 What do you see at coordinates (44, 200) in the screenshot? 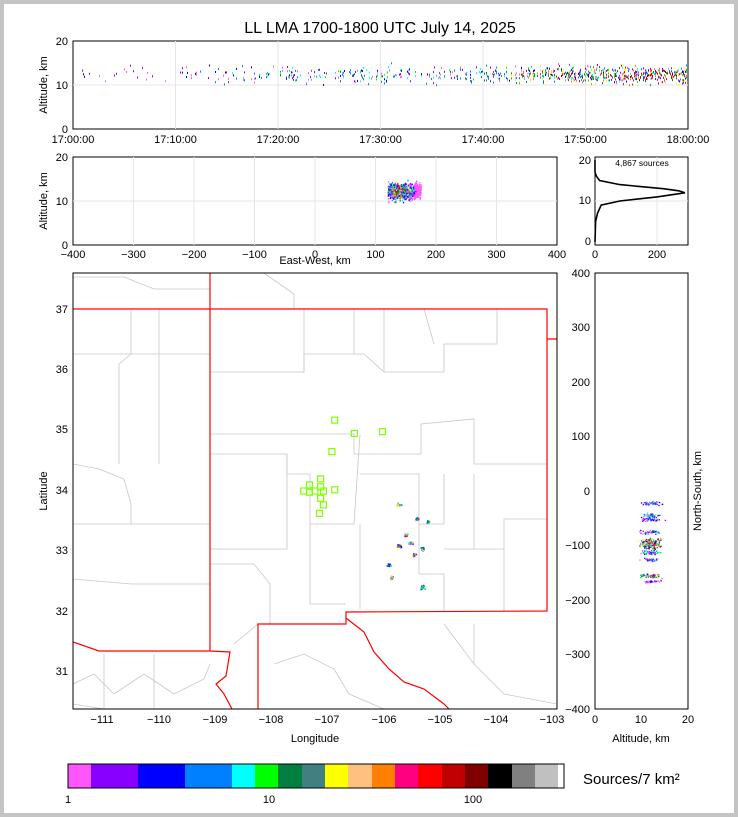
I see `east-west-ylabel: Altitude, km` at bounding box center [44, 200].